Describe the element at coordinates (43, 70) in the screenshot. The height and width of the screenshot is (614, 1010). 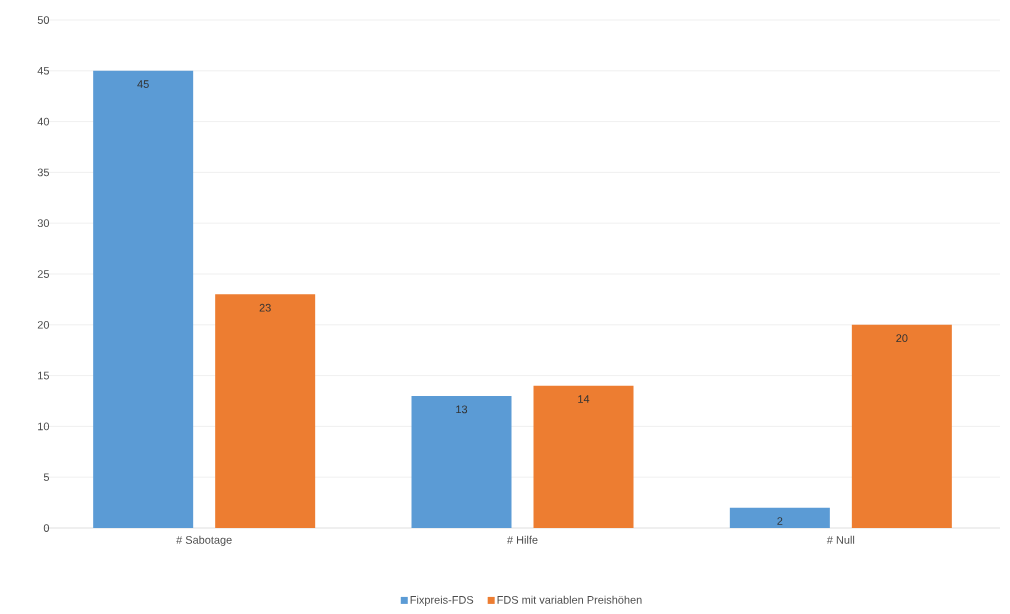
I see `y-tick-label: 45` at that location.